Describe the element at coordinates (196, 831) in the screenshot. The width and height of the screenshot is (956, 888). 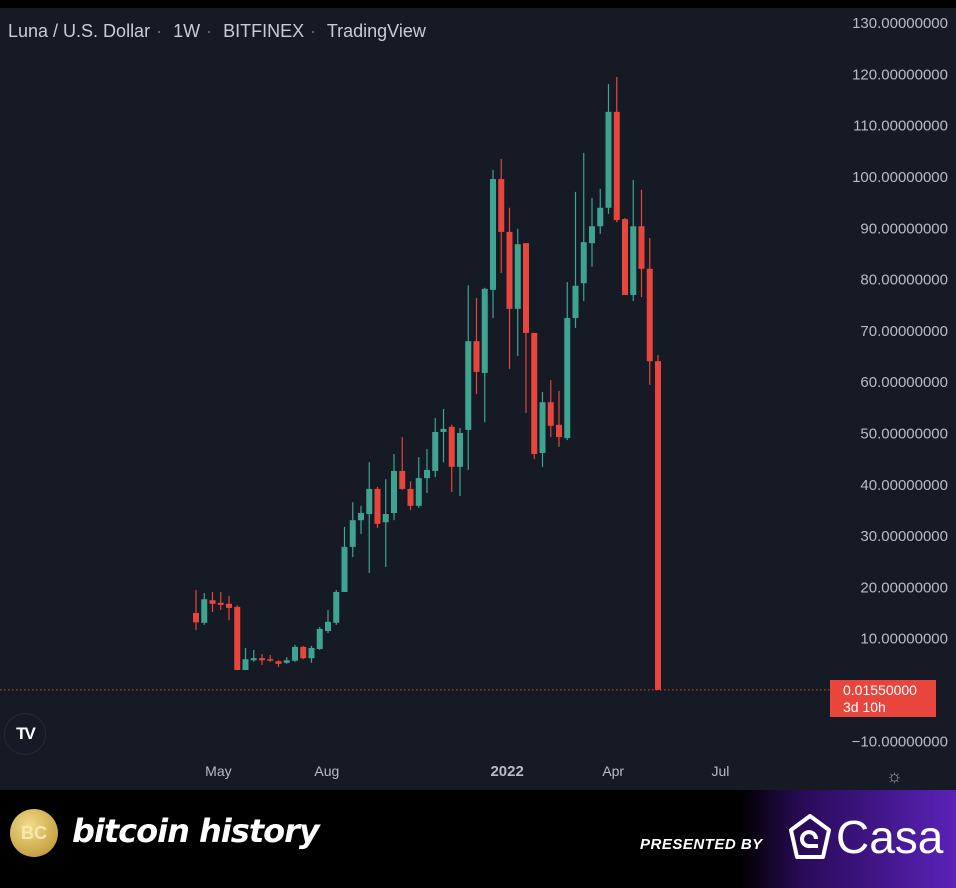
I see `brand-name: bitcoin history` at that location.